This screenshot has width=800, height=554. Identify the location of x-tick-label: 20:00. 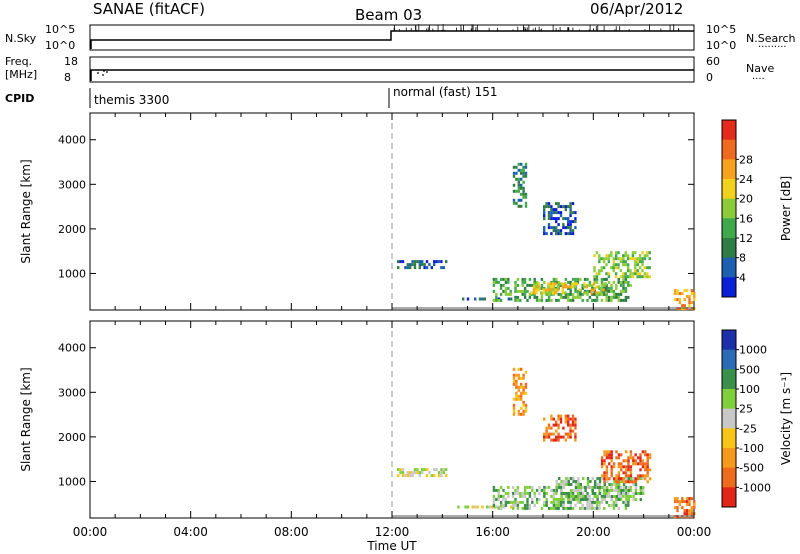
(593, 532).